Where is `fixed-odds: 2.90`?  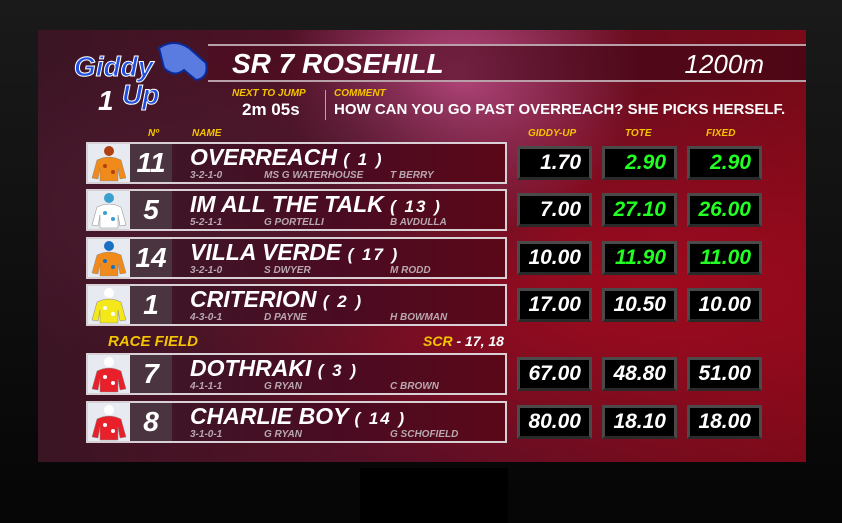 fixed-odds: 2.90 is located at coordinates (724, 163).